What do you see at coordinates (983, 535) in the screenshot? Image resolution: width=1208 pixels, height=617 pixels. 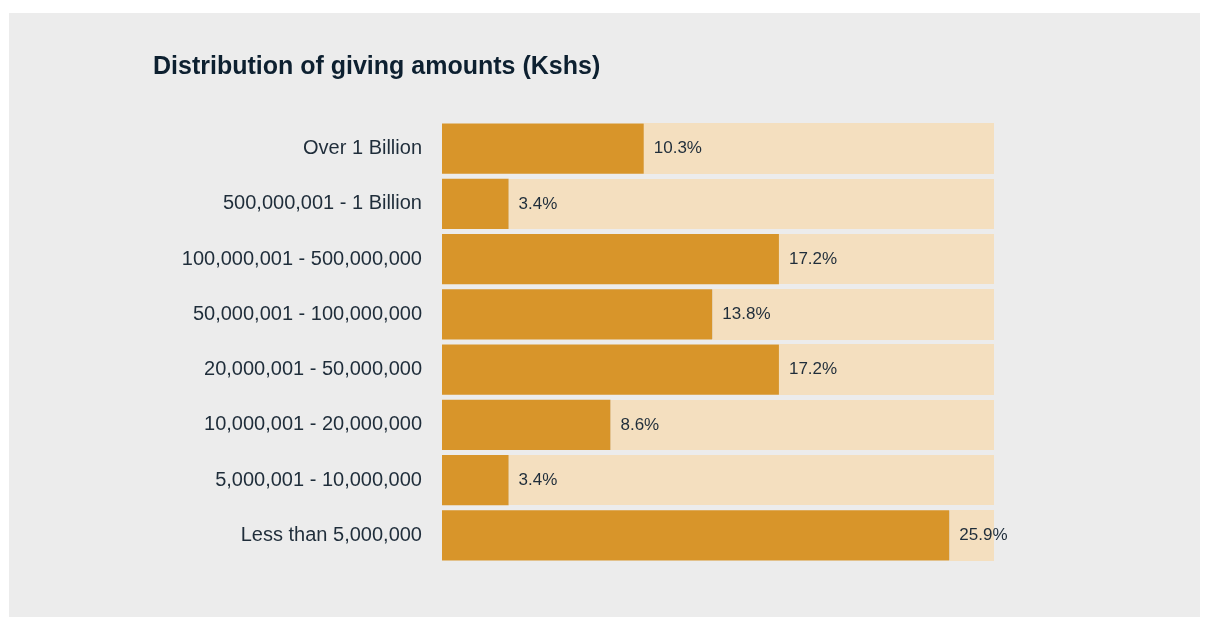 I see `data-label: 25.9%` at bounding box center [983, 535].